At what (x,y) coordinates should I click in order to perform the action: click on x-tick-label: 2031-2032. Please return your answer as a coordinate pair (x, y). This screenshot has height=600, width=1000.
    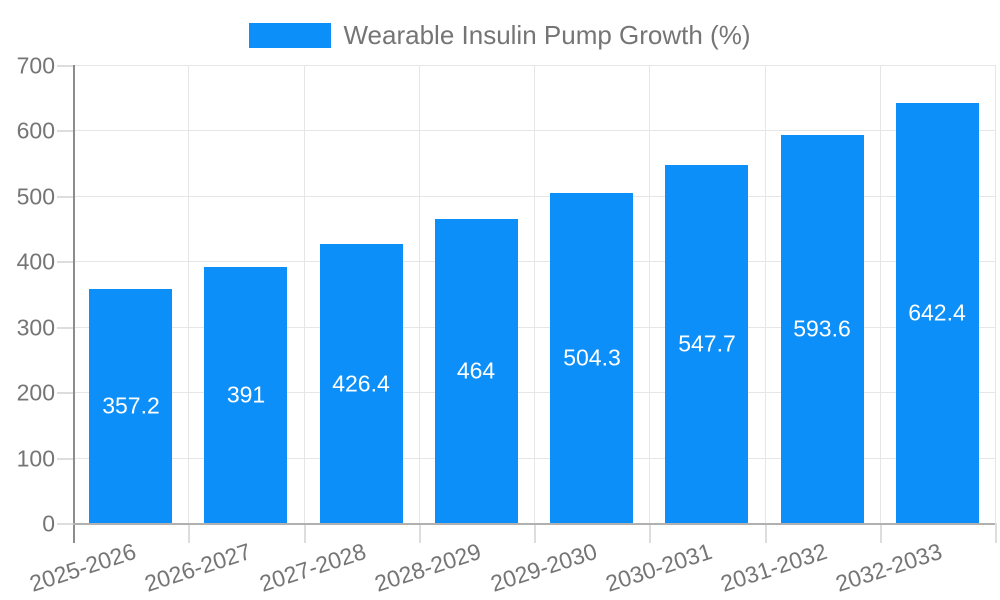
    Looking at the image, I should click on (774, 567).